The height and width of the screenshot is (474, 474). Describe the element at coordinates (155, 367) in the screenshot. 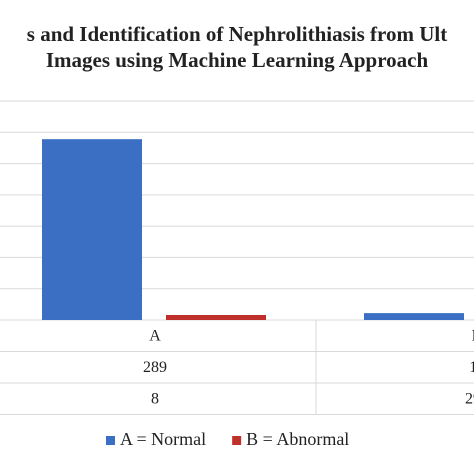

I see `table-value: 289` at that location.